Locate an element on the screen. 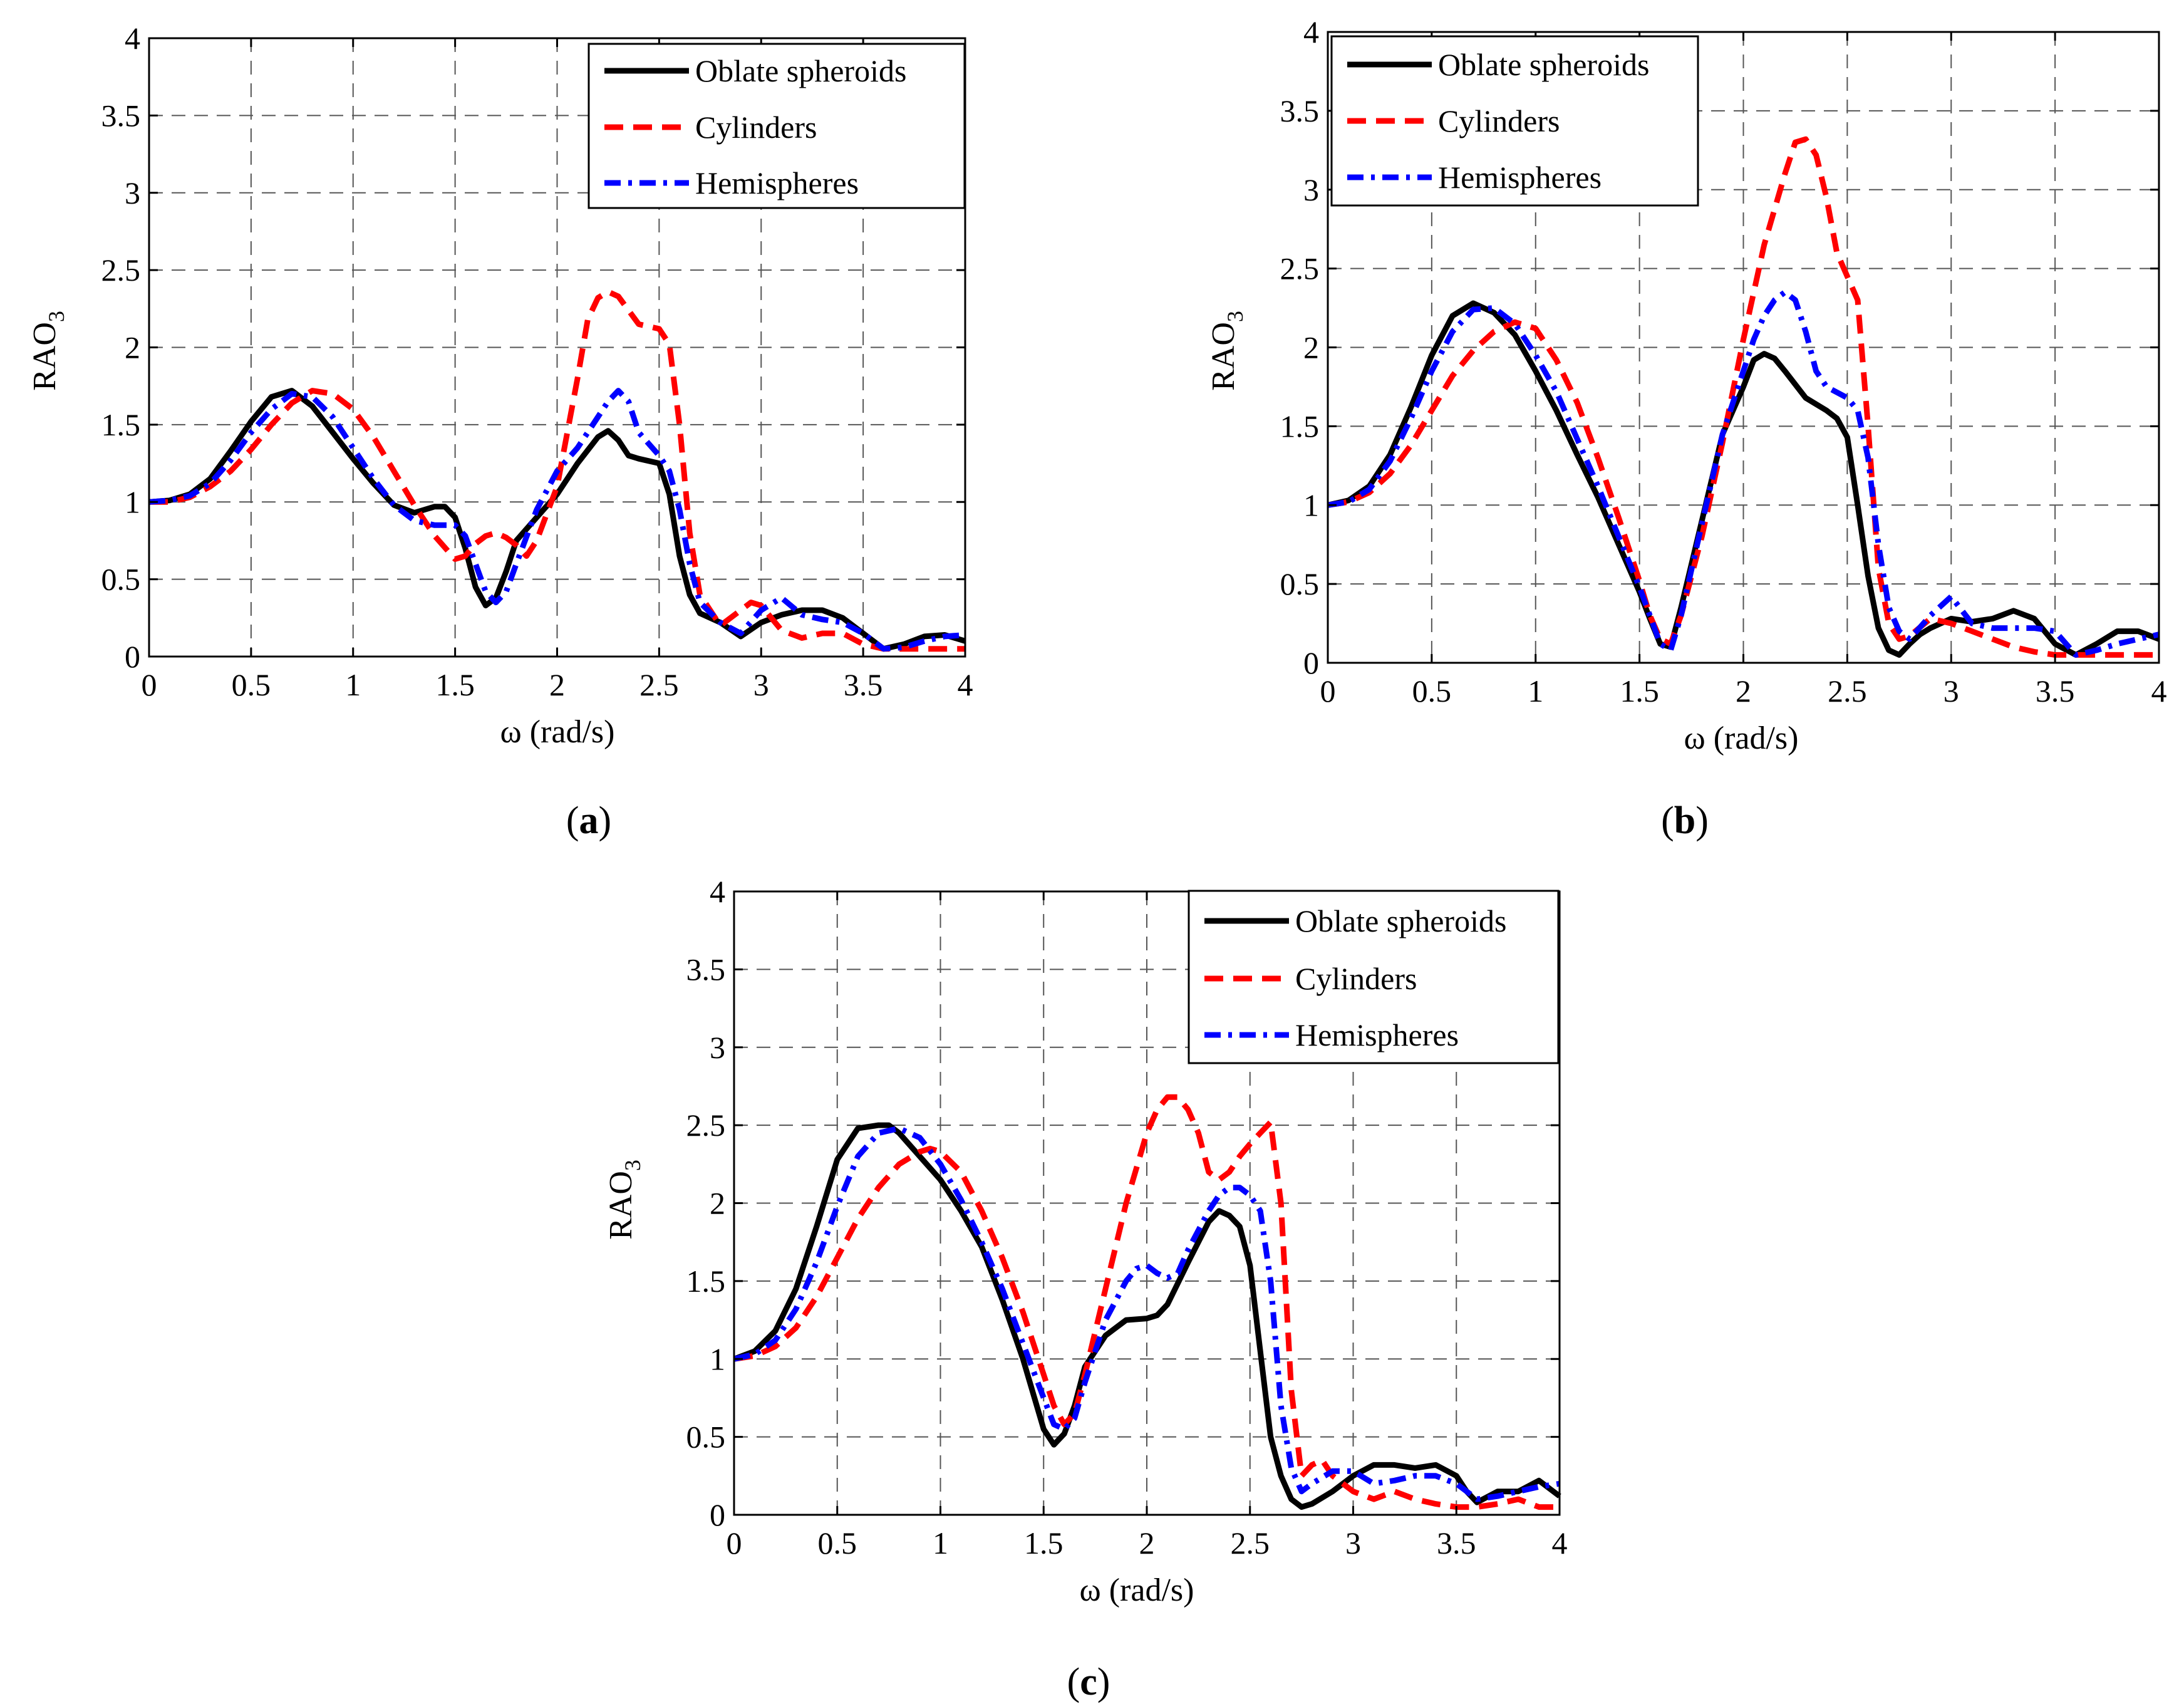  series-line-oblate-spheroids is located at coordinates (1744, 479).